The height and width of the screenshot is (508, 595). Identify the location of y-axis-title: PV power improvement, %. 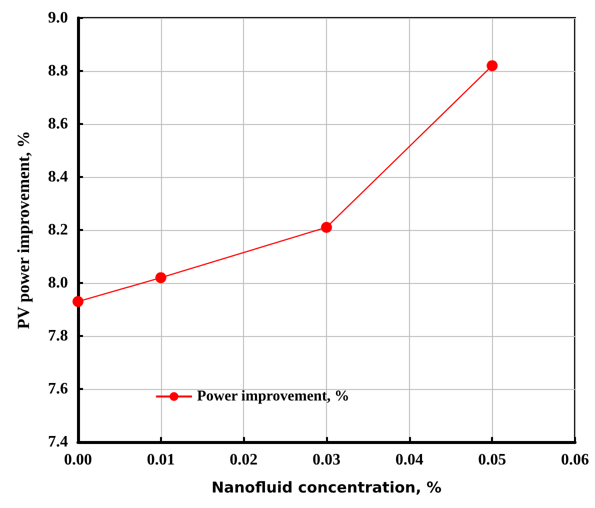
(23, 230).